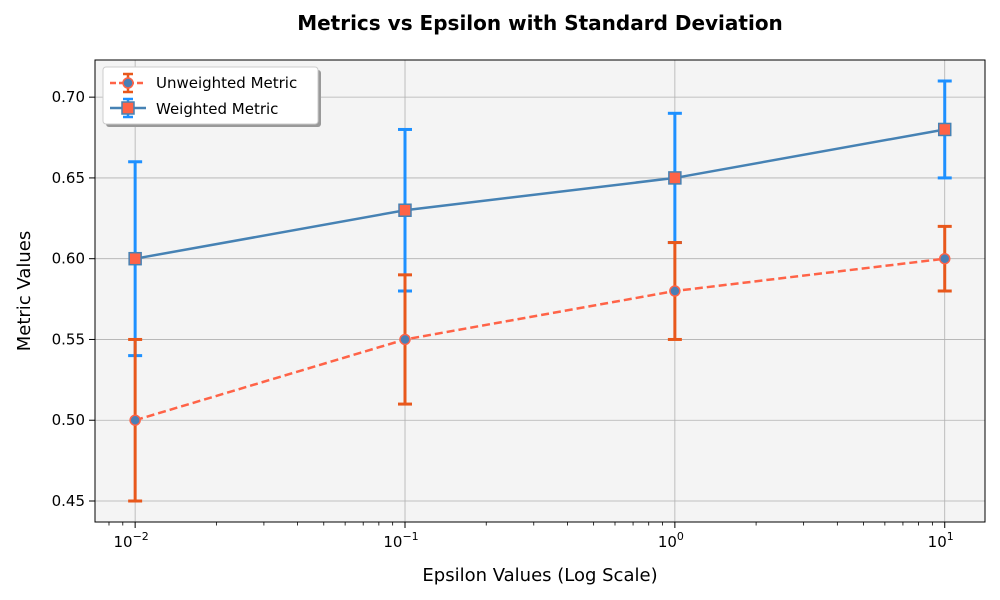 The height and width of the screenshot is (600, 1000). I want to click on legend-entry-unweighted: Unweighted Metric, so click(203, 83).